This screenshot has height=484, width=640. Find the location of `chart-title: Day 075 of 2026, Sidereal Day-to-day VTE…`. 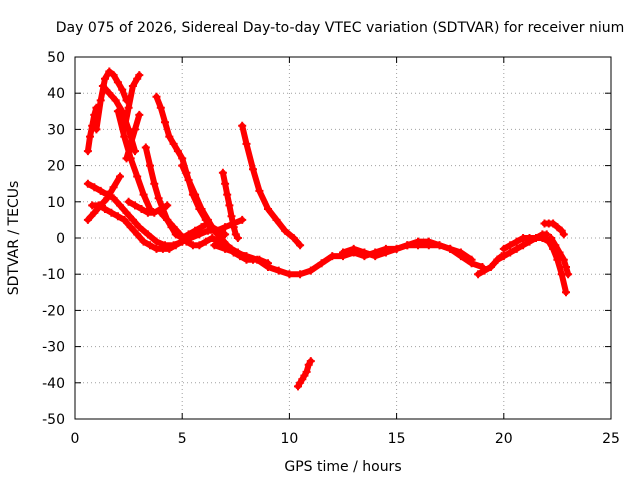

chart-title: Day 075 of 2026, Sidereal Day-to-day VTE… is located at coordinates (340, 28).